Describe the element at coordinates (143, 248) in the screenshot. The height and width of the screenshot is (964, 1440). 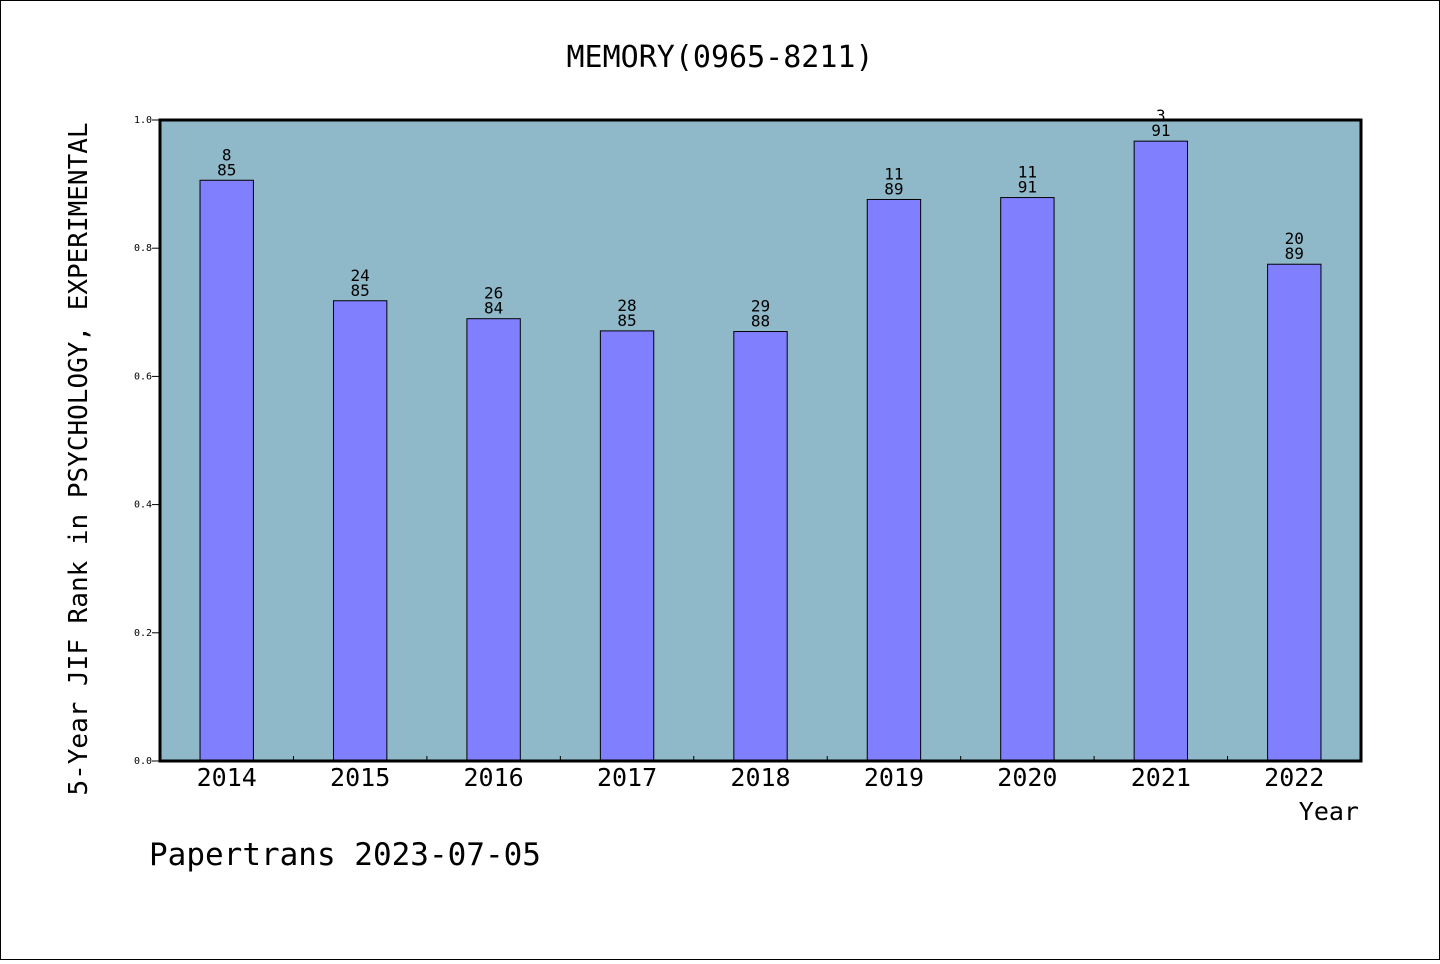
I see `y-tick-label: 0.8` at that location.